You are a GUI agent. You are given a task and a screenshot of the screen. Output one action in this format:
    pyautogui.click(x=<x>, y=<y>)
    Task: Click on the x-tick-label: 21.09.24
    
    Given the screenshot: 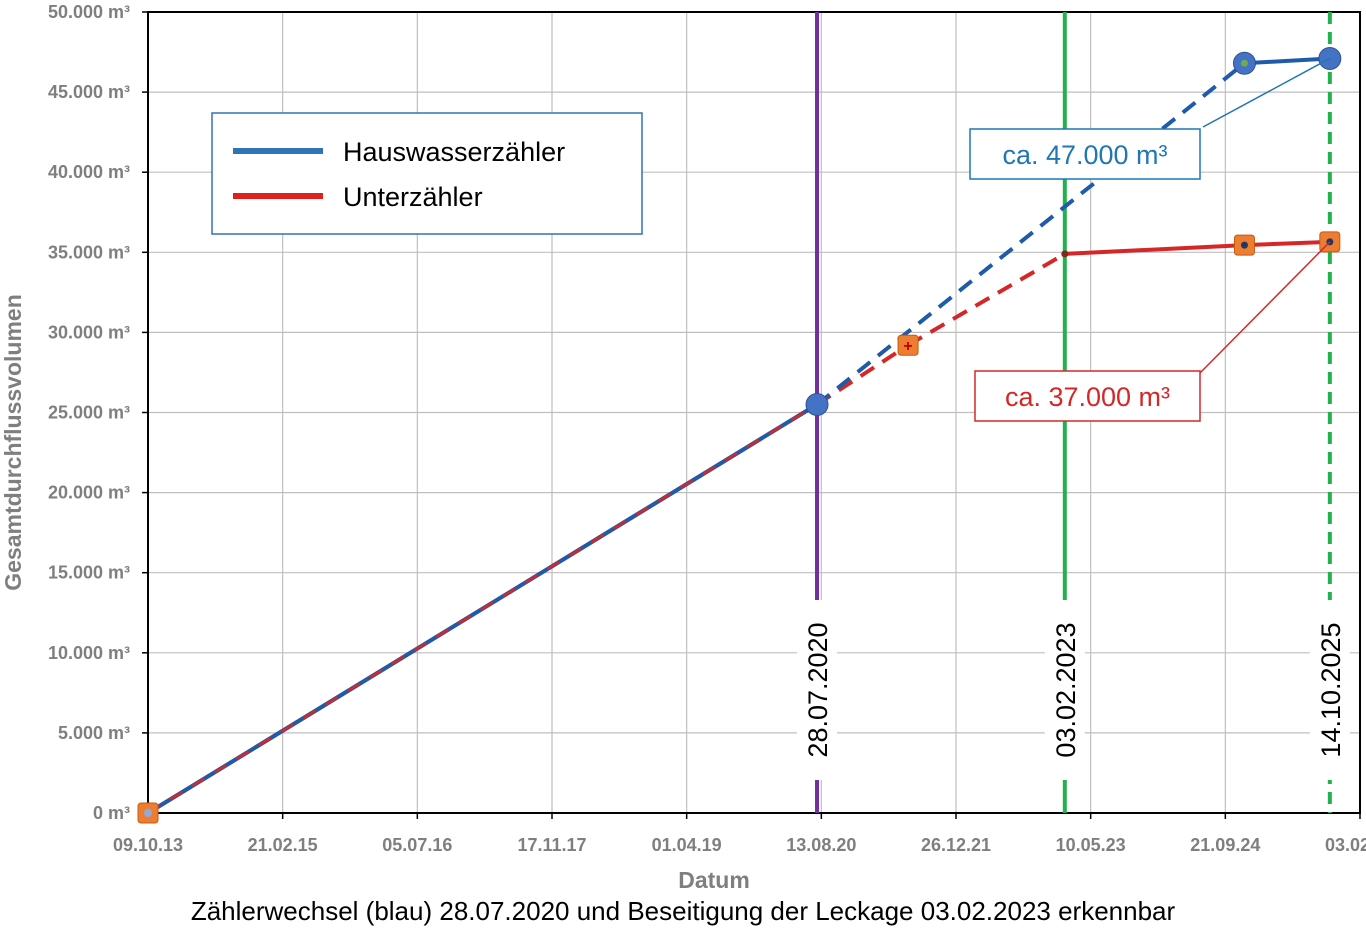 What is the action you would take?
    pyautogui.click(x=1225, y=845)
    